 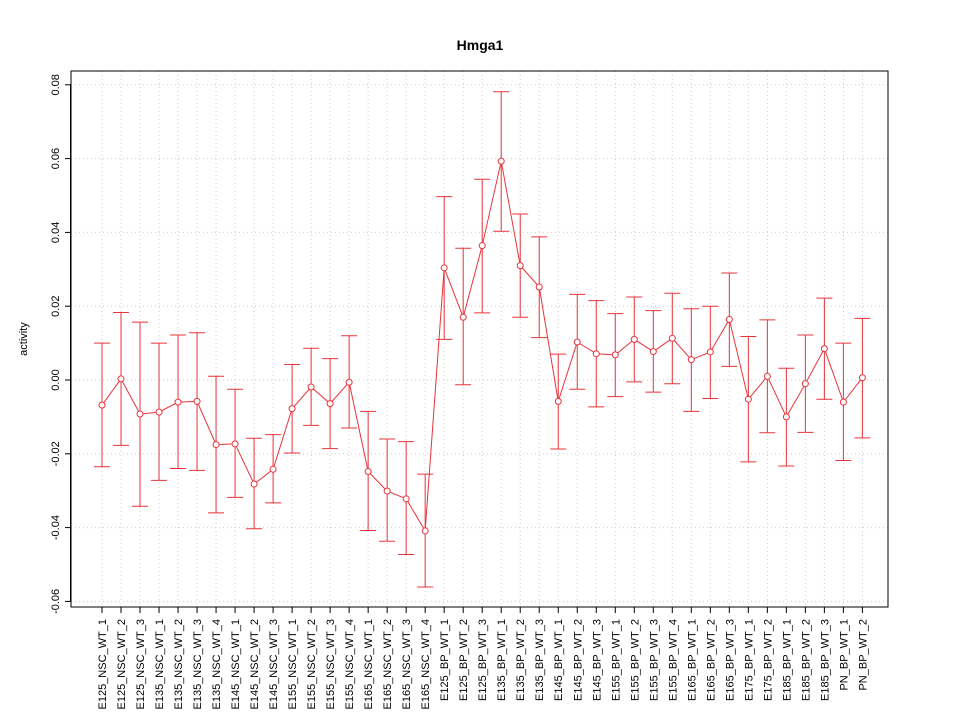 I want to click on y-axis: -0.06 -0.04 -0.02 0.00 0.02 0.04 0.06 0.08, so click(x=60, y=344).